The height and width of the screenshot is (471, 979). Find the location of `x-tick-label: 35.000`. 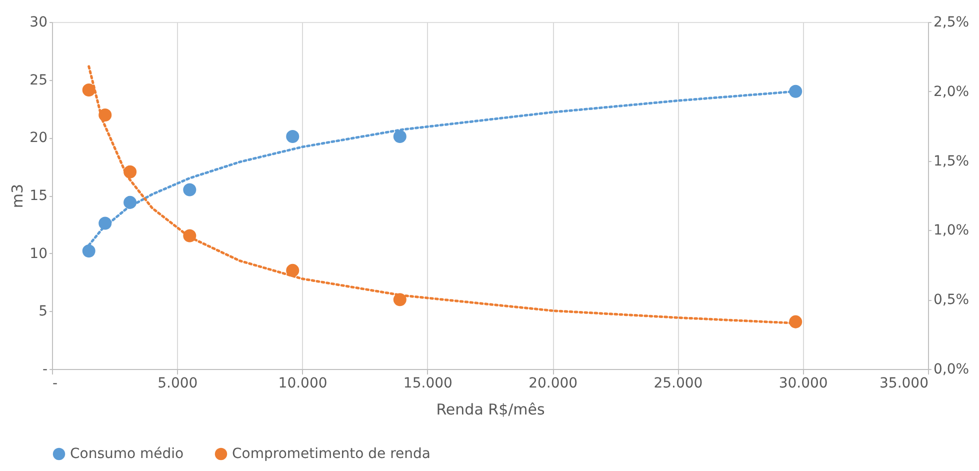

x-tick-label: 35.000 is located at coordinates (904, 384).